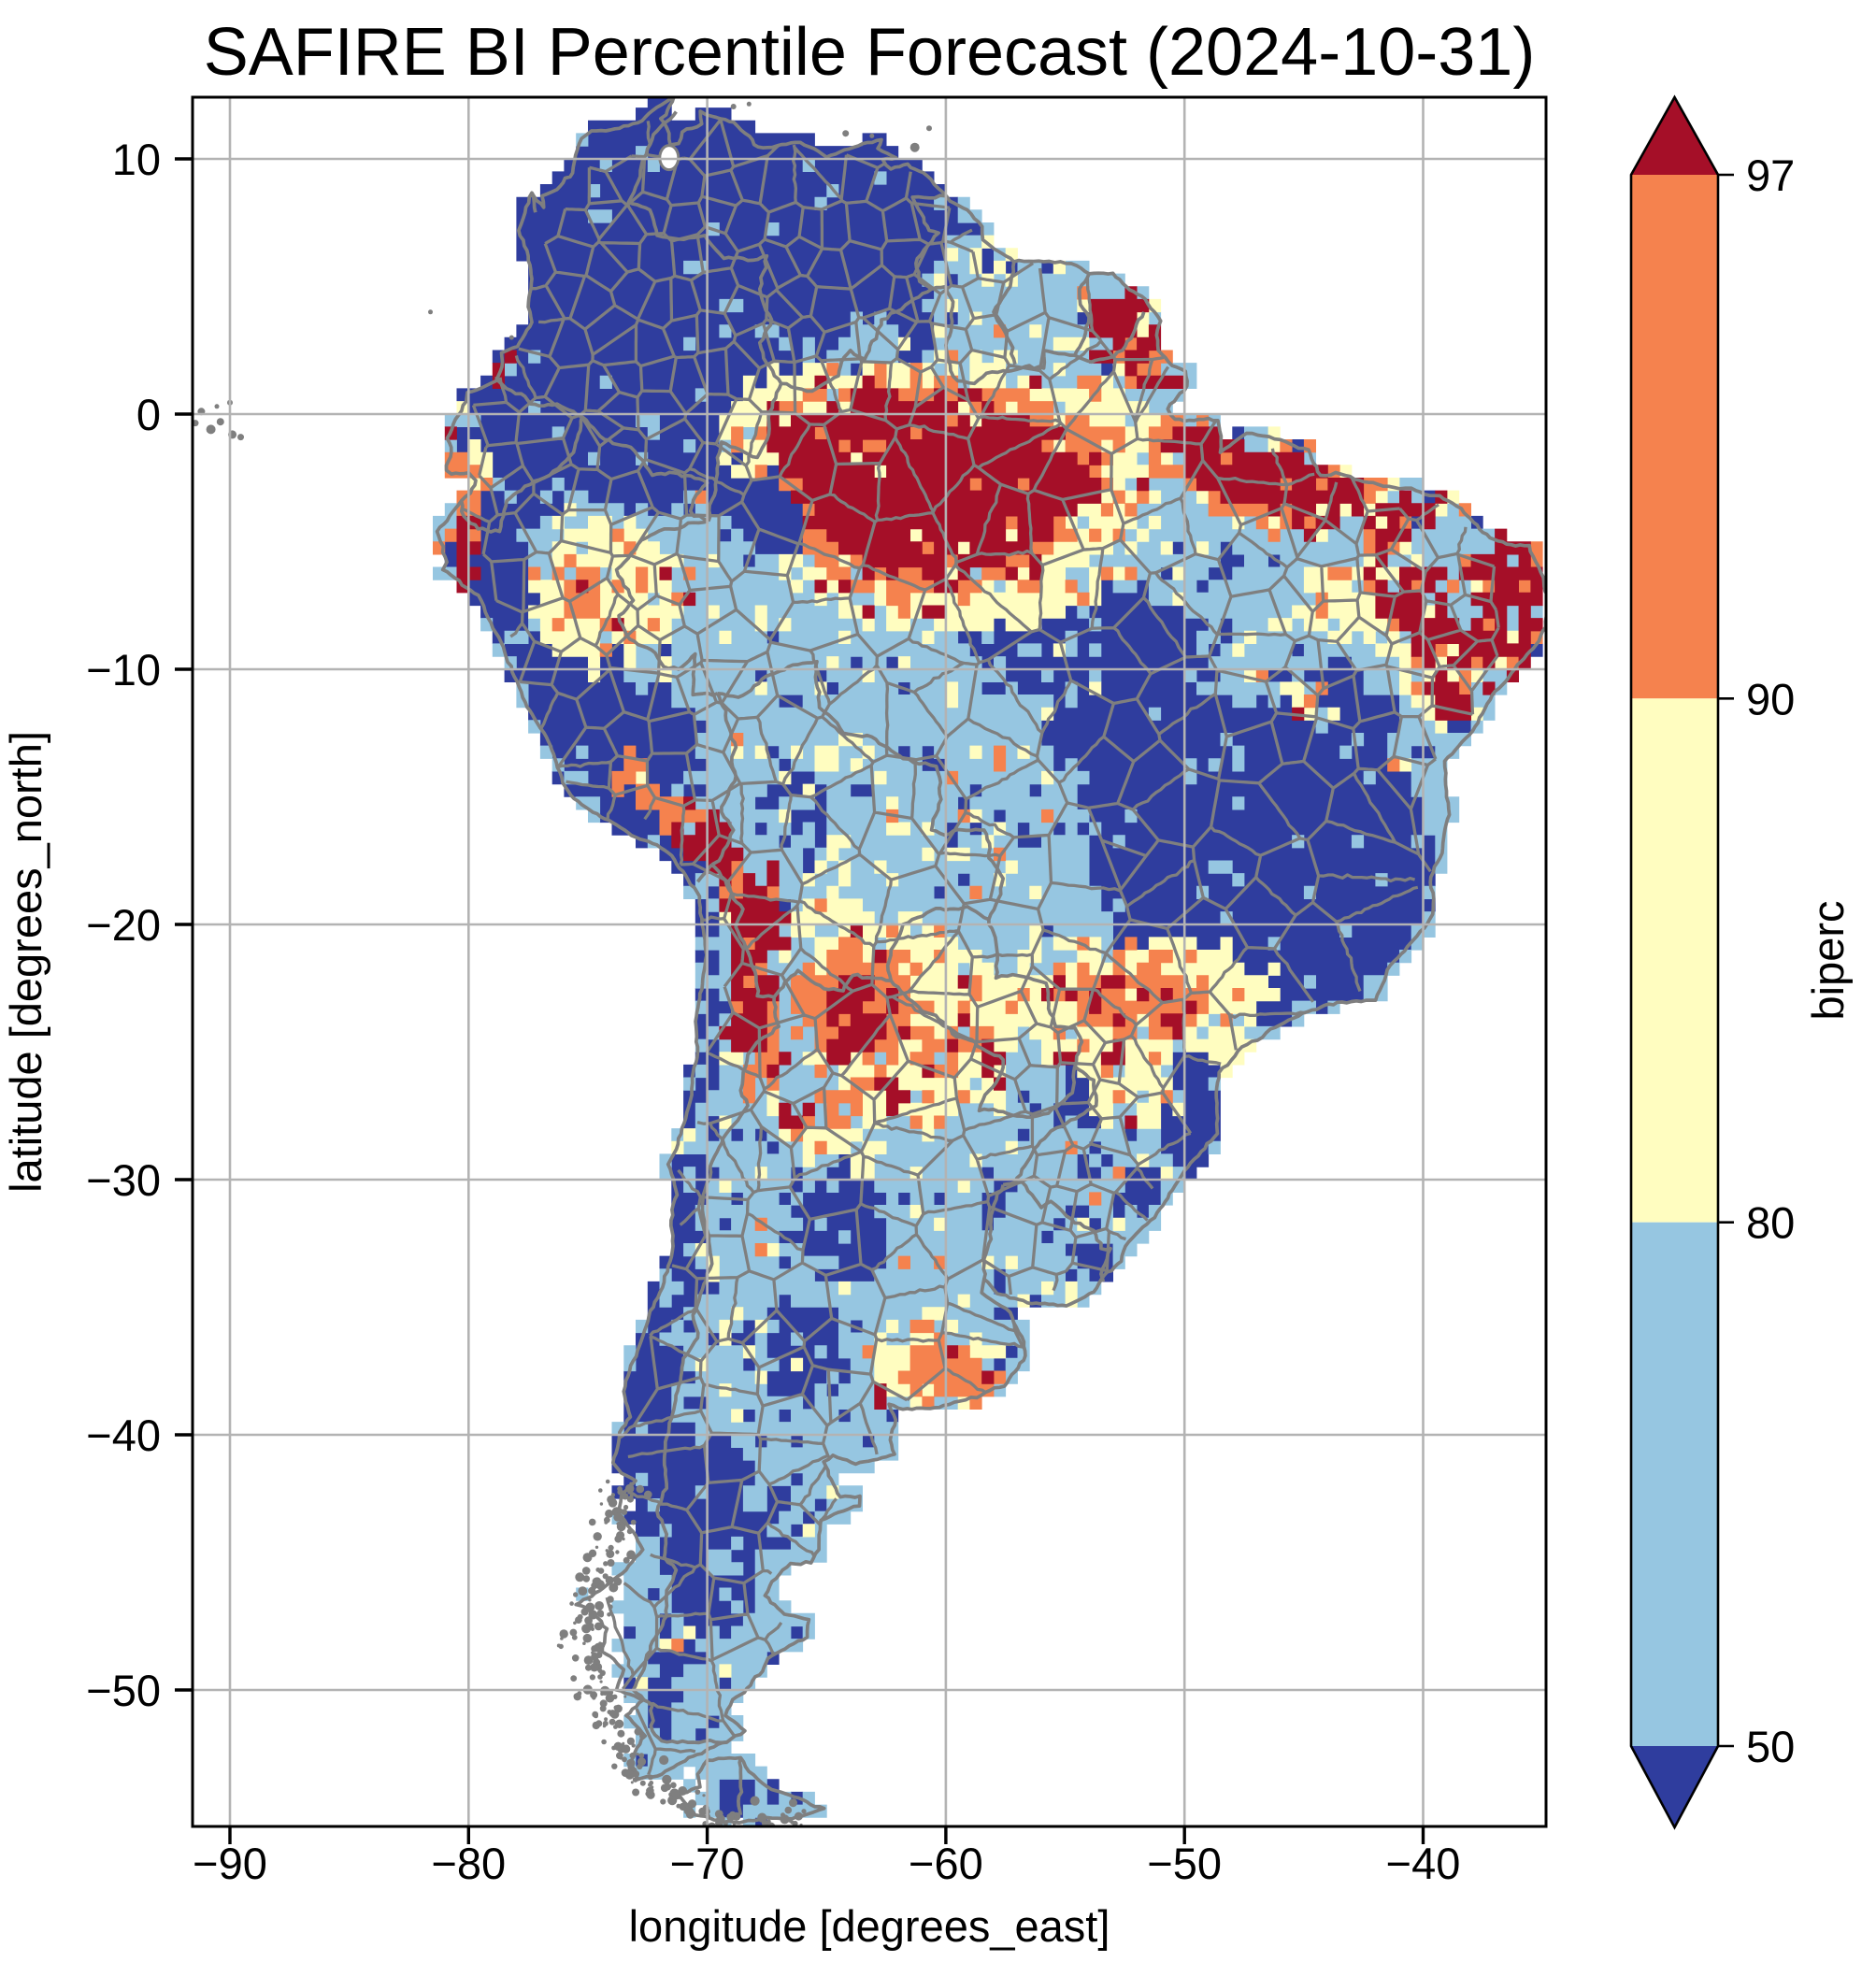 Image resolution: width=1876 pixels, height=1976 pixels. I want to click on svg-text: longitude [degrees_east], so click(870, 1926).